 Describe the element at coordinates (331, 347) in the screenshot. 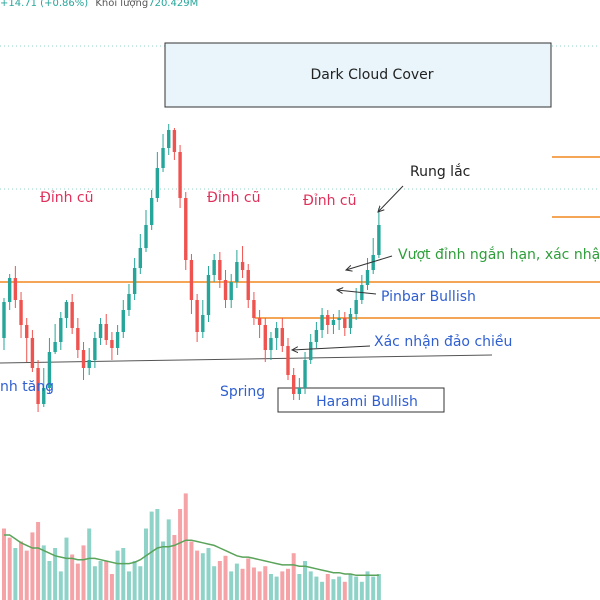

I see `xac-nhan-arrow` at that location.